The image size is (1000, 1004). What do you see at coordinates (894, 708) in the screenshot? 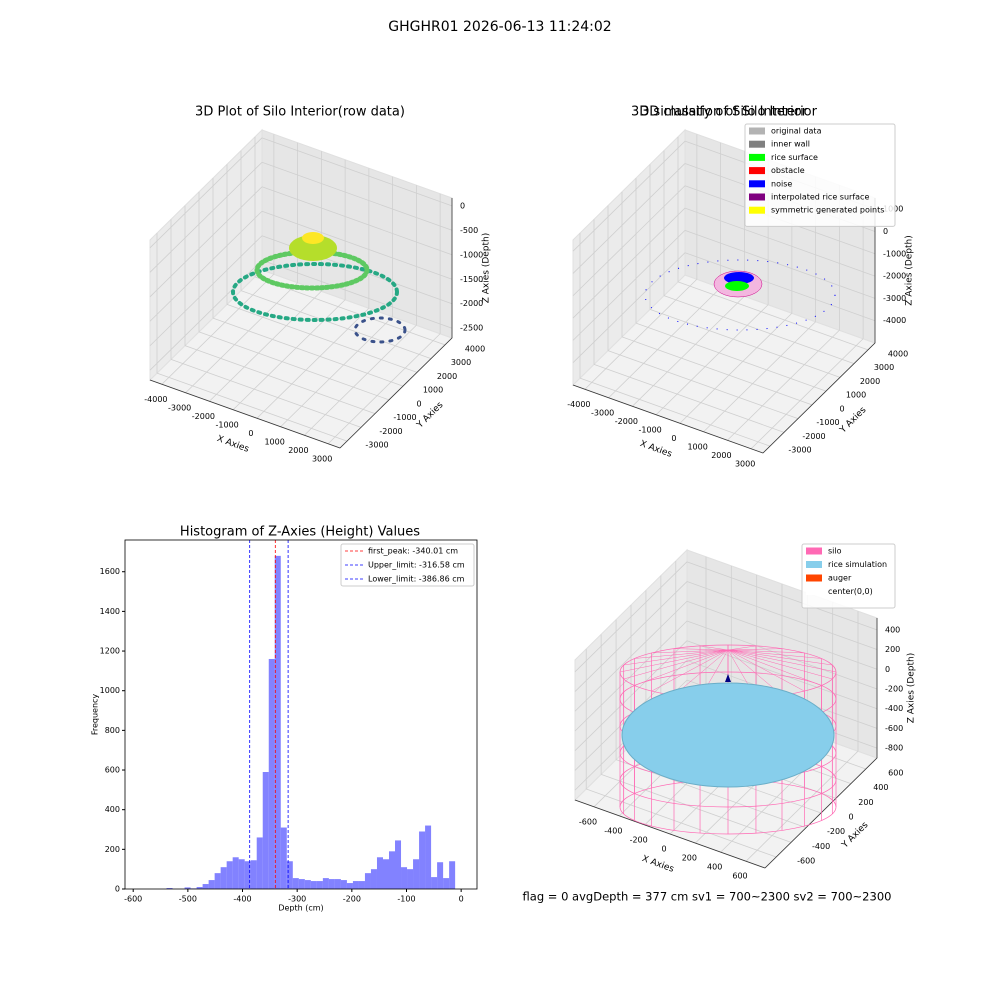
I see `z-tick-label: -400` at bounding box center [894, 708].